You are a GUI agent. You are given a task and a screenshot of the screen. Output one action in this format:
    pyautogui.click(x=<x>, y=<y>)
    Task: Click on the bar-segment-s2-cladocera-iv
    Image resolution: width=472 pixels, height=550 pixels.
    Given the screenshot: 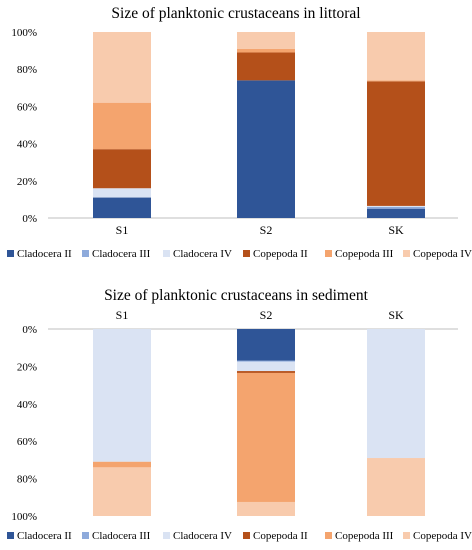 What is the action you would take?
    pyautogui.click(x=266, y=366)
    